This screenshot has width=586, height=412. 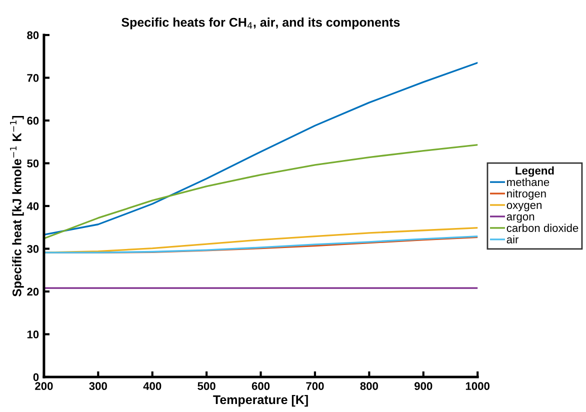 What do you see at coordinates (33, 120) in the screenshot?
I see `y-tick-label: 60` at bounding box center [33, 120].